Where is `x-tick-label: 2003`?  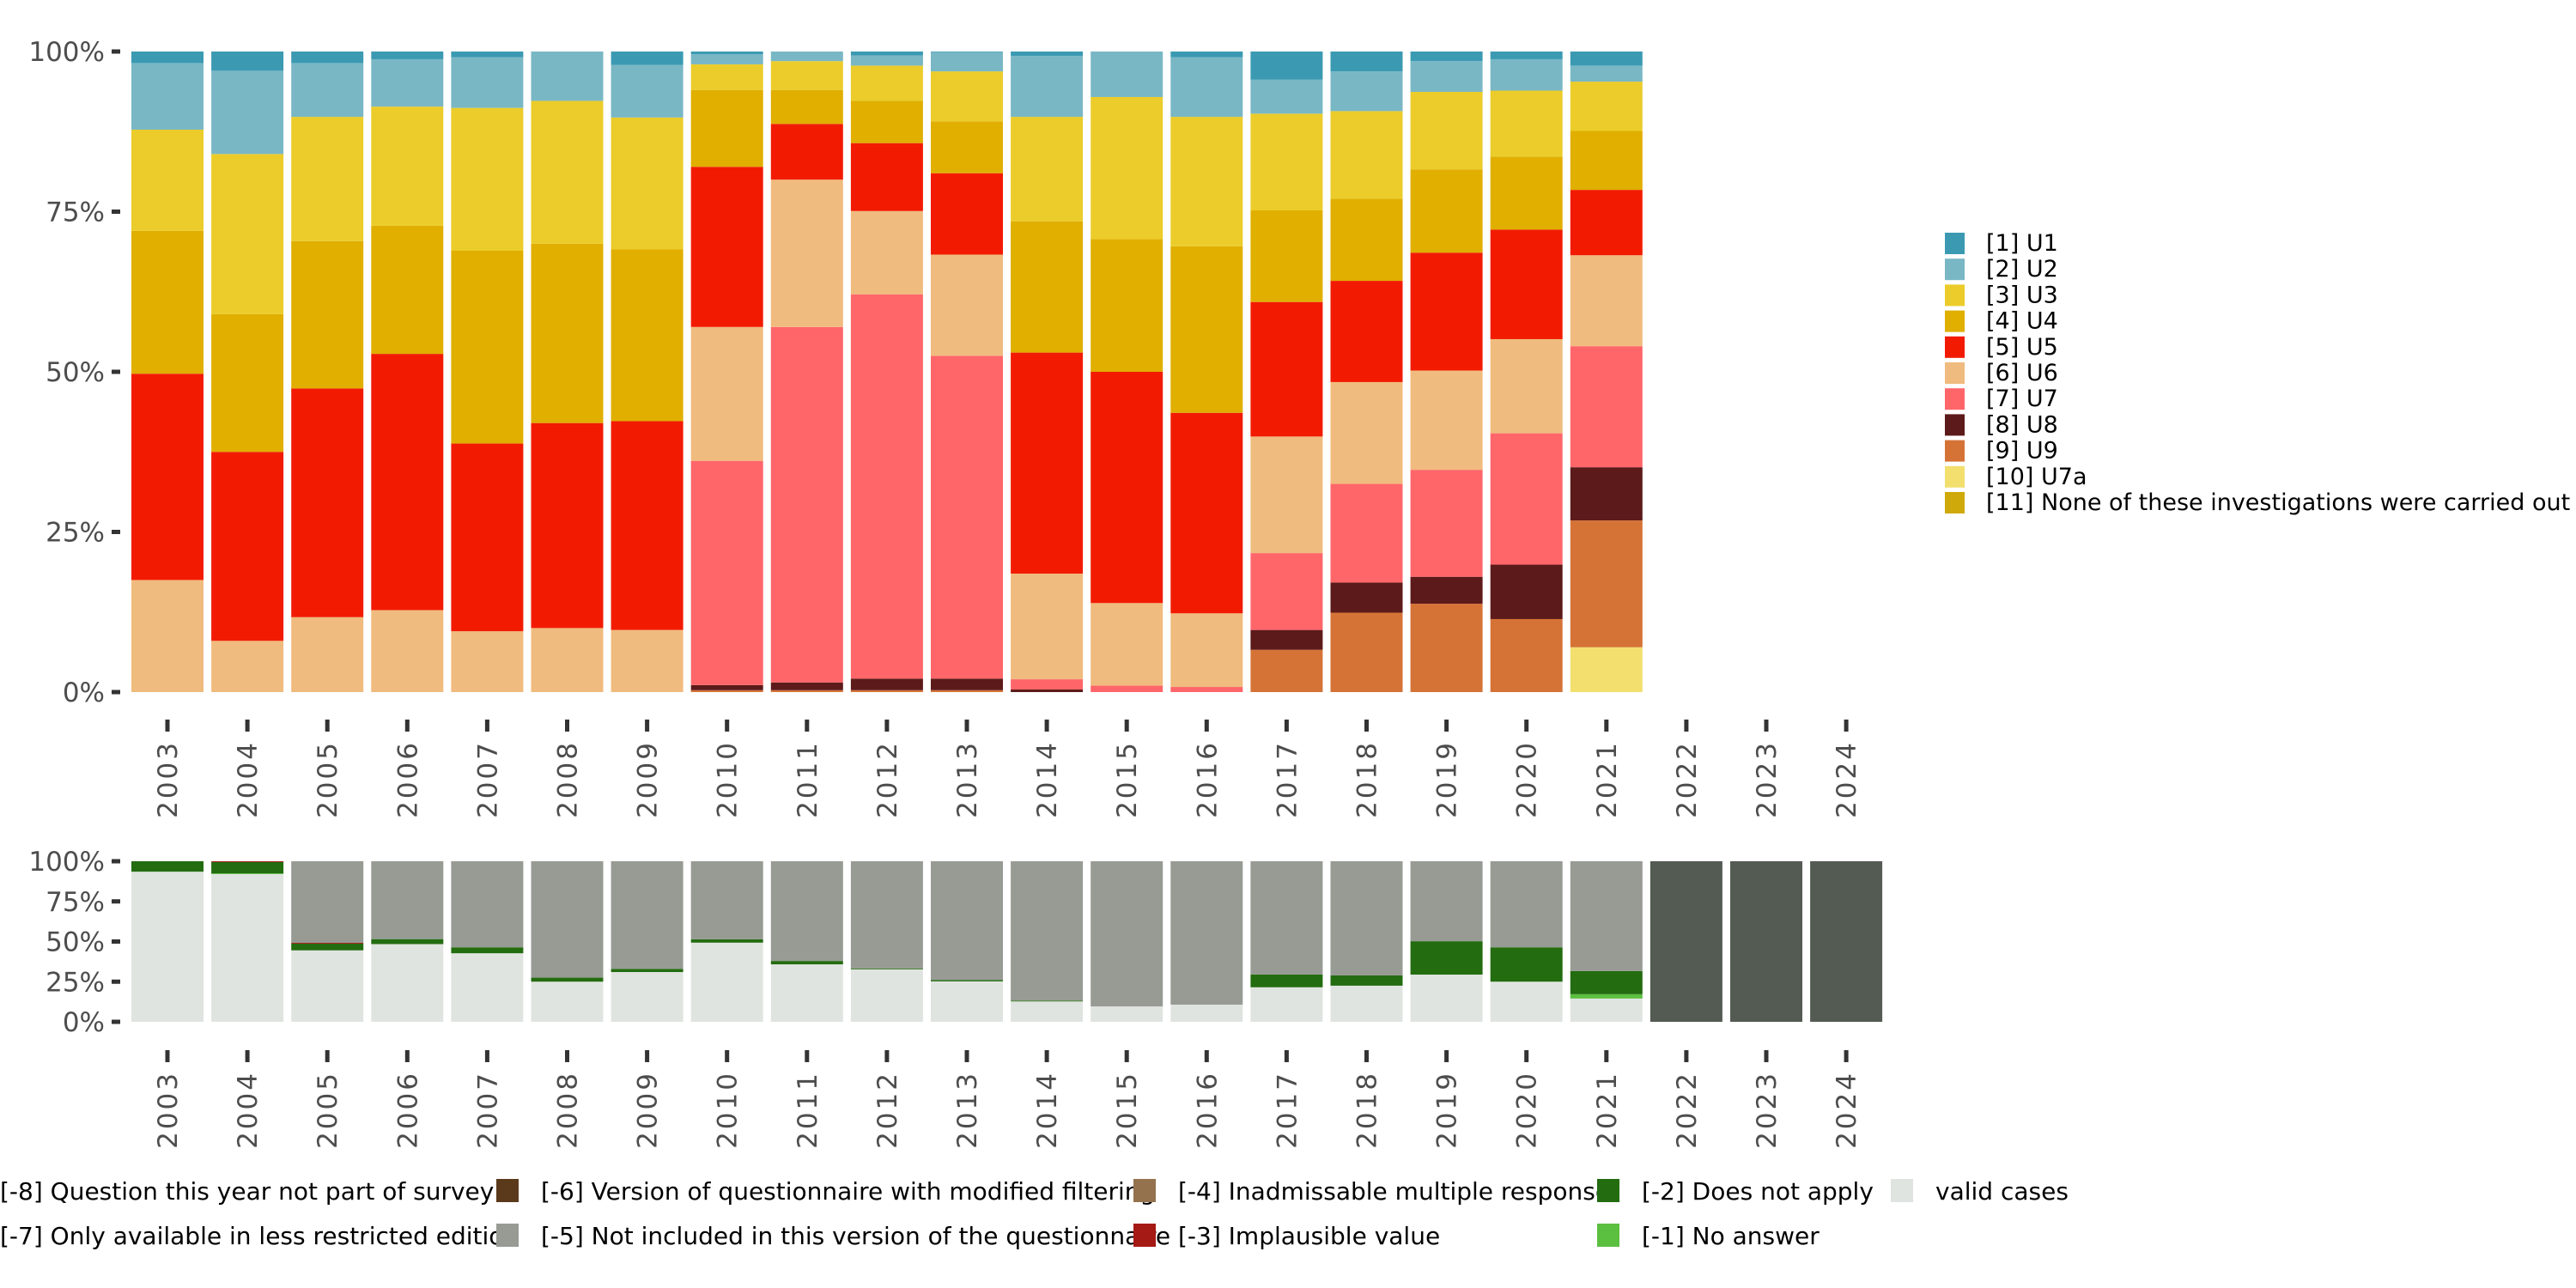 x-tick-label: 2003 is located at coordinates (169, 1110).